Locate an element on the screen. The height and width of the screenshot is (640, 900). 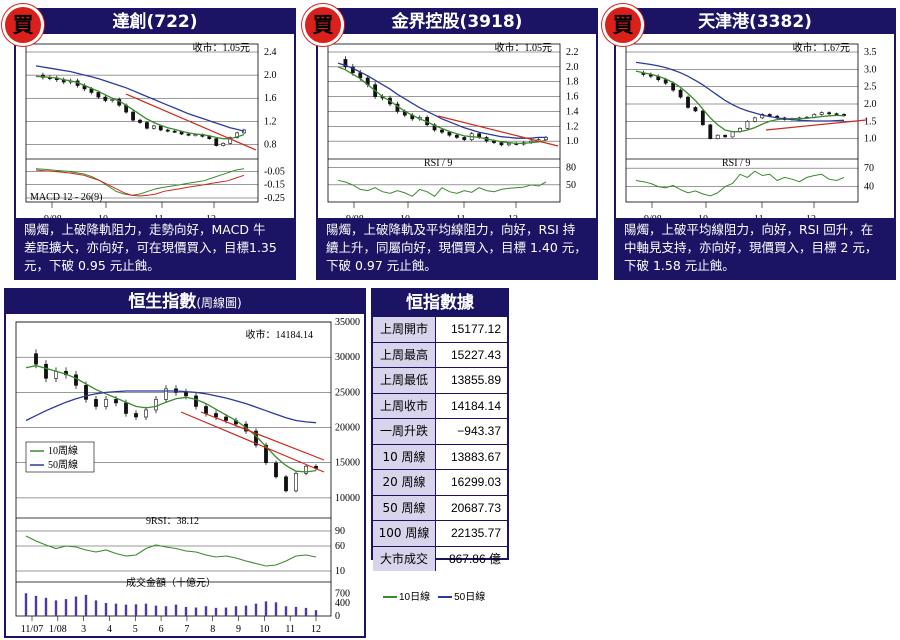
rsi-tick-label: 60 is located at coordinates (340, 546).